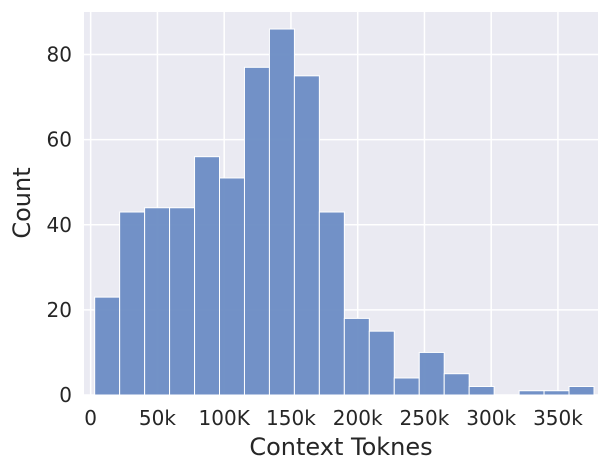  I want to click on y-tick-label: 20, so click(59, 310).